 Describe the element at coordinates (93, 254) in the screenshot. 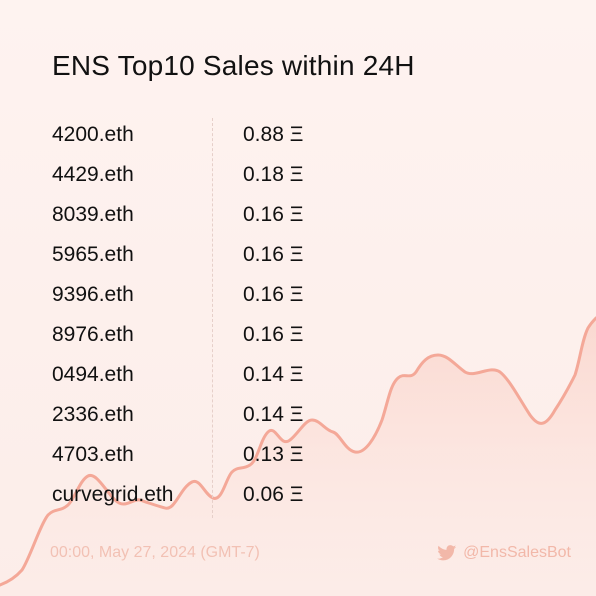

I see `domain-name: 5965.eth` at that location.